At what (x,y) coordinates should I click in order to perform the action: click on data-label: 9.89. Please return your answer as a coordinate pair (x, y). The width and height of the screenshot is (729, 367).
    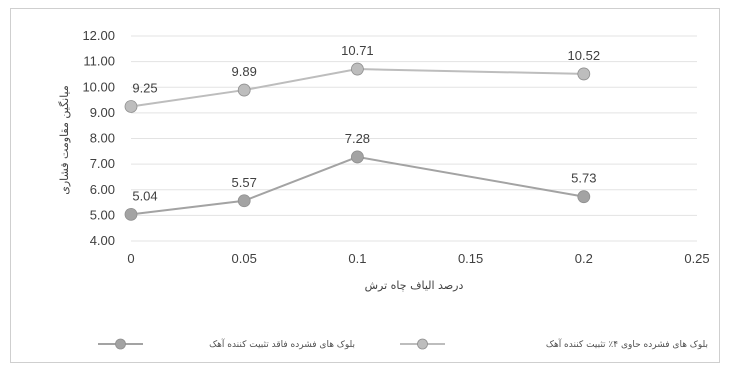
    Looking at the image, I should click on (244, 71).